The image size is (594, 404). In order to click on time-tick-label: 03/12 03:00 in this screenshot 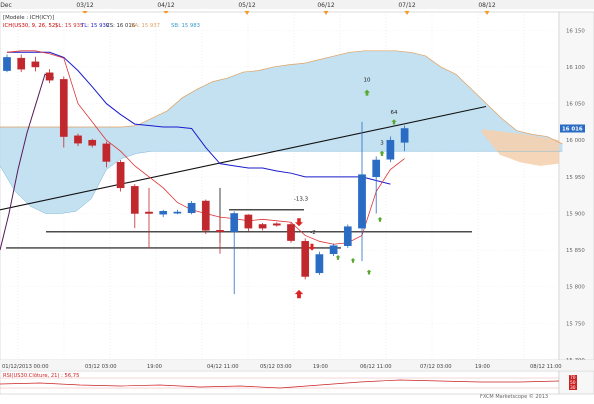, I will do `click(101, 367)`.